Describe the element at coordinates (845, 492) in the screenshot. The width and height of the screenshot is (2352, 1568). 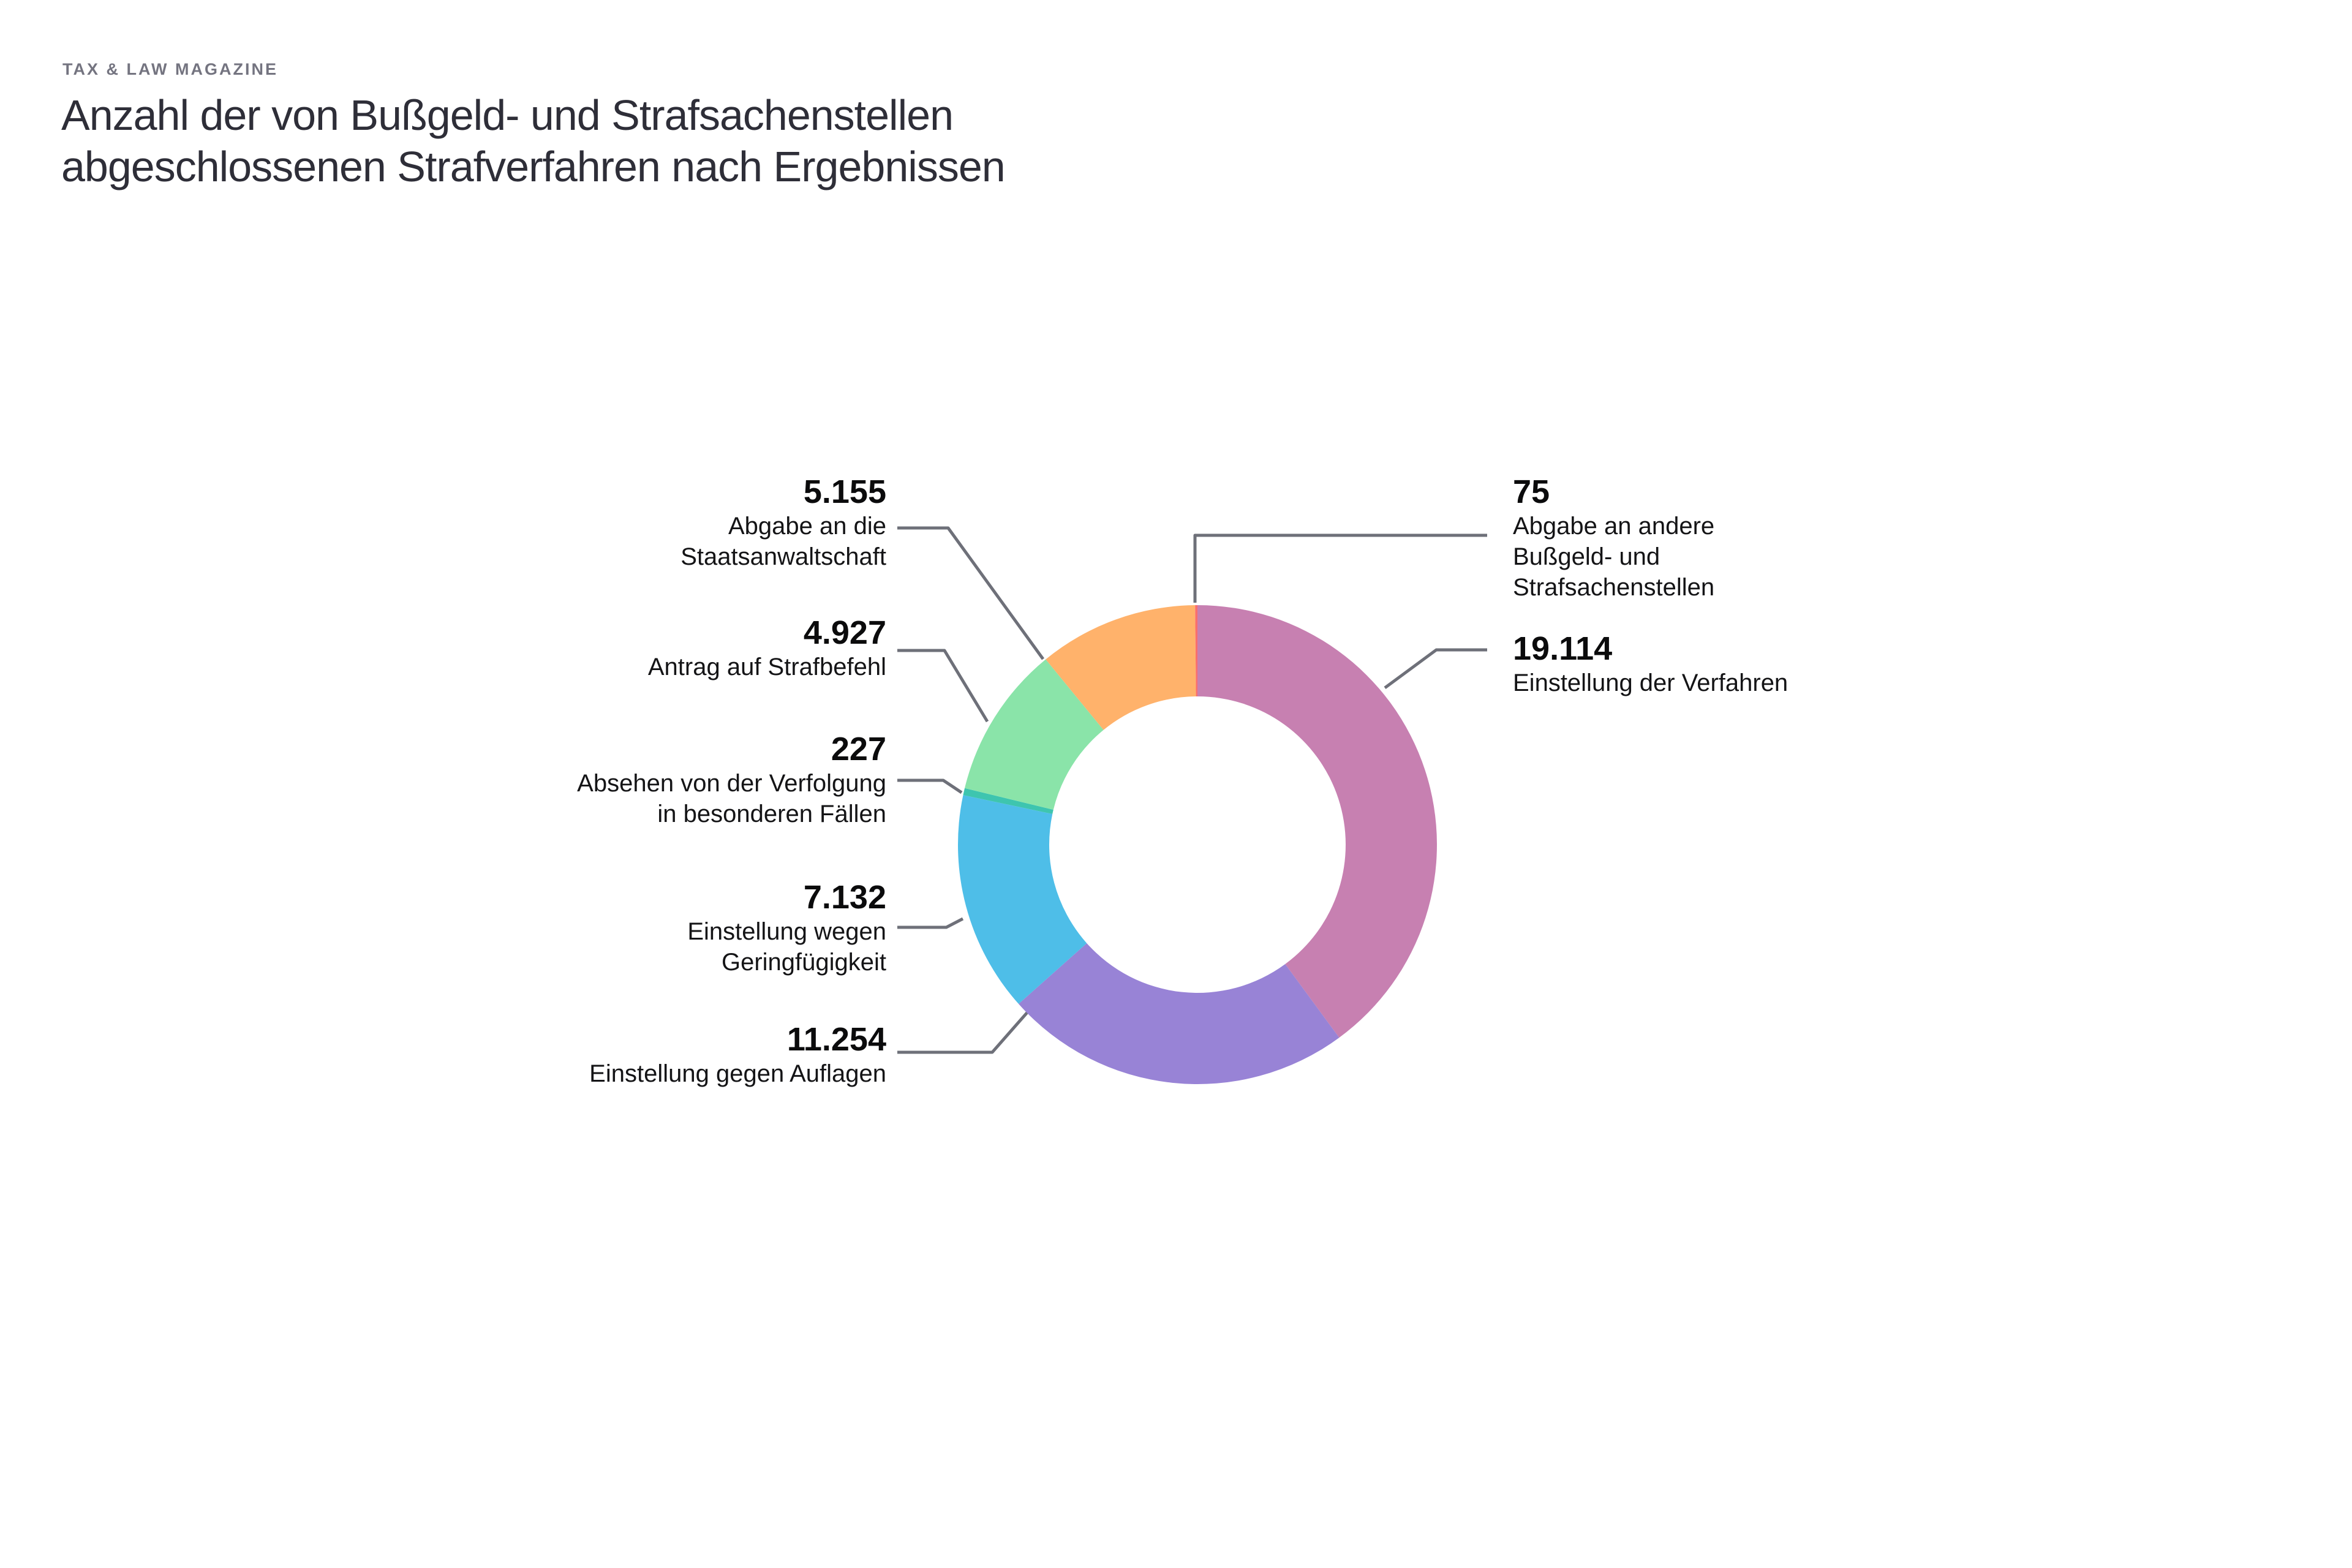
I see `slice-value: 5.155` at that location.